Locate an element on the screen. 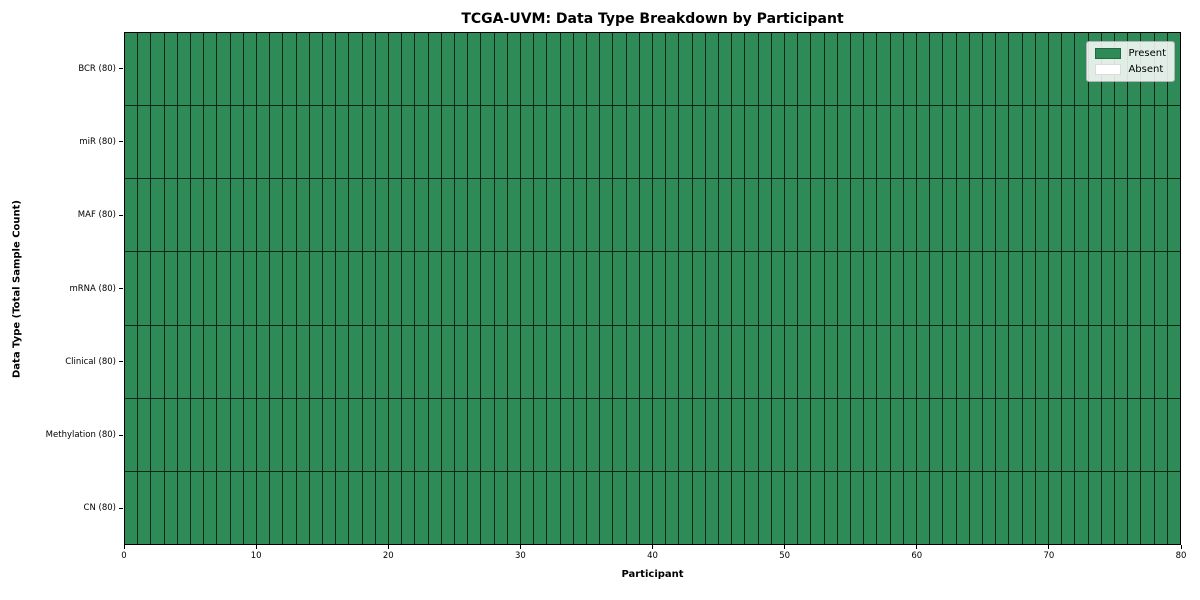  x-tick-mark is located at coordinates (1049, 547).